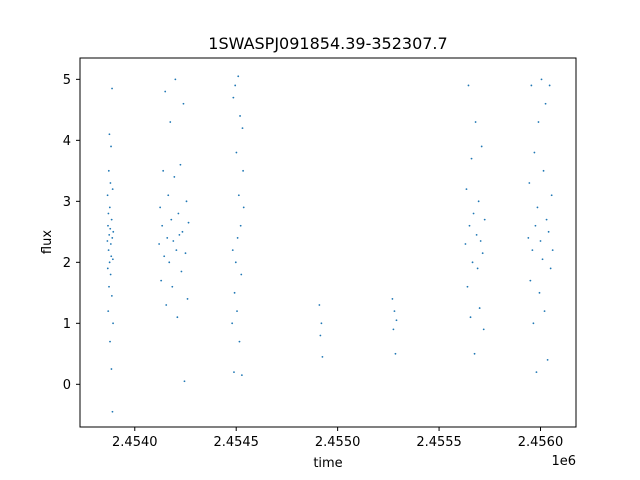 The width and height of the screenshot is (640, 480). I want to click on x-offset-label: 1e6, so click(563, 461).